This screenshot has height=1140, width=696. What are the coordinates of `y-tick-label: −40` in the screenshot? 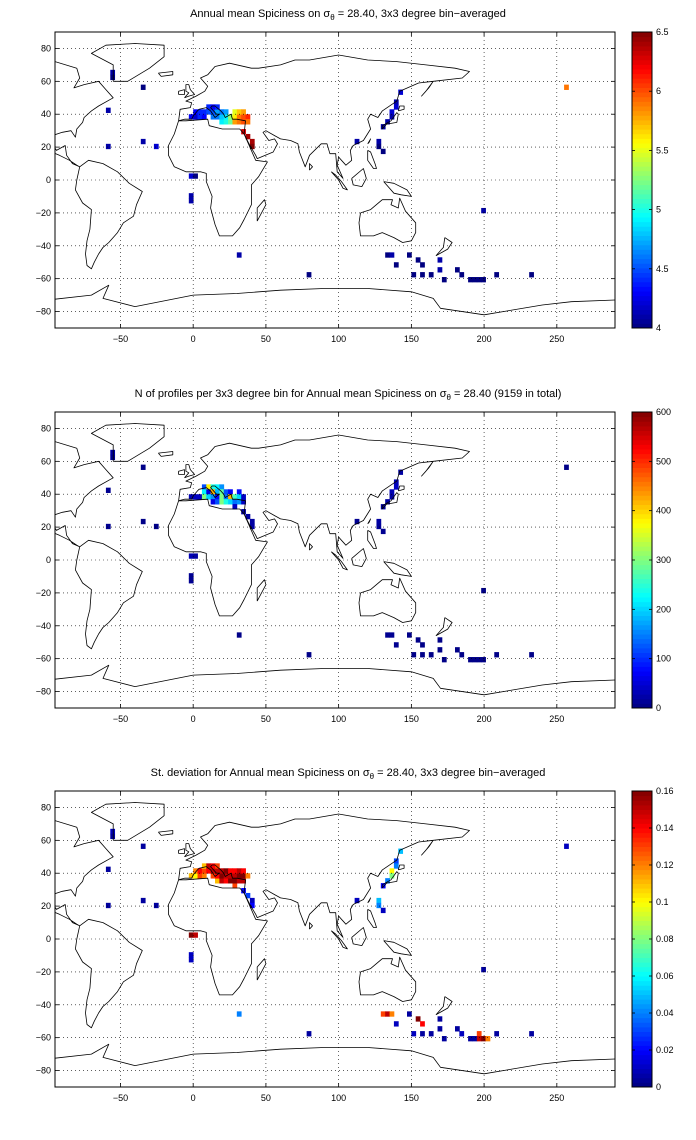 It's located at (43, 246).